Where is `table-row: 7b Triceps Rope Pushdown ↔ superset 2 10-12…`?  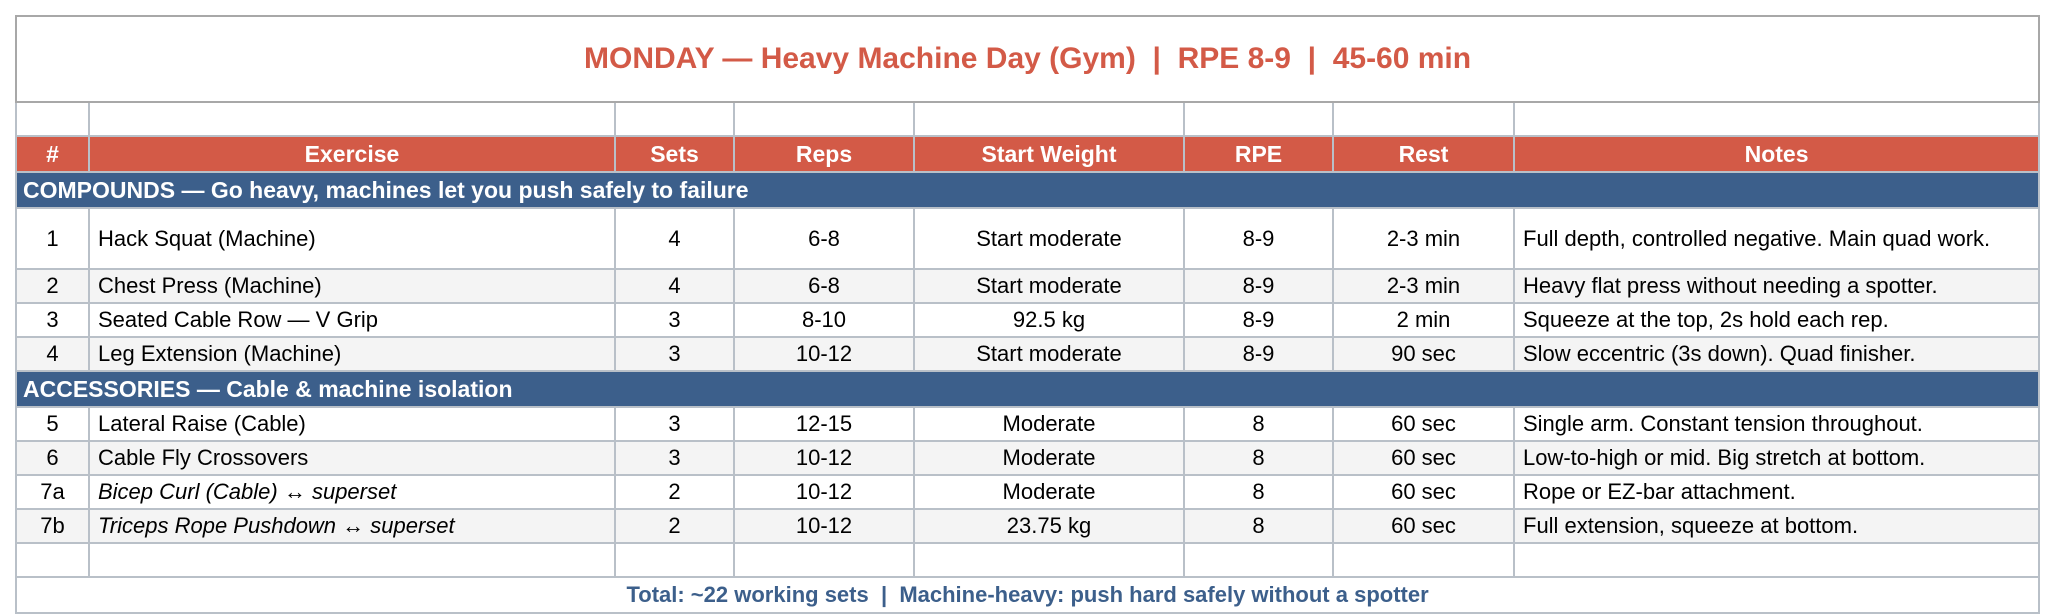
table-row: 7b Triceps Rope Pushdown ↔ superset 2 10-12… is located at coordinates (1028, 526).